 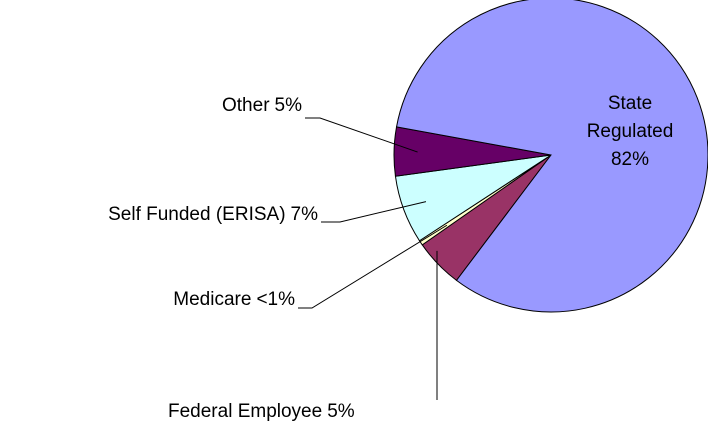 I want to click on slice-name: Medicare, so click(x=212, y=299).